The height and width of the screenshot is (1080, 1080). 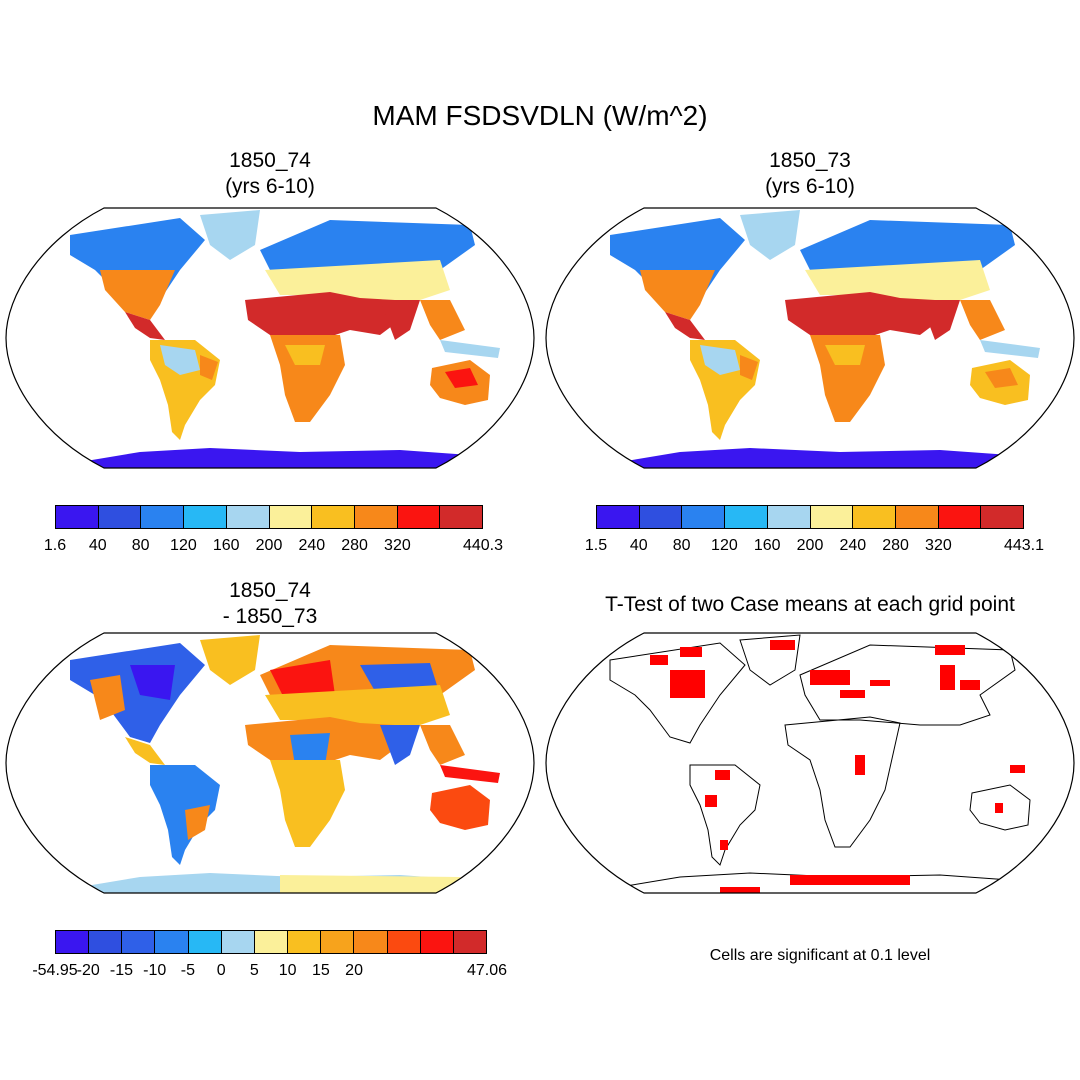 What do you see at coordinates (270, 616) in the screenshot?
I see `panel3-title-line2: - 1850_73` at bounding box center [270, 616].